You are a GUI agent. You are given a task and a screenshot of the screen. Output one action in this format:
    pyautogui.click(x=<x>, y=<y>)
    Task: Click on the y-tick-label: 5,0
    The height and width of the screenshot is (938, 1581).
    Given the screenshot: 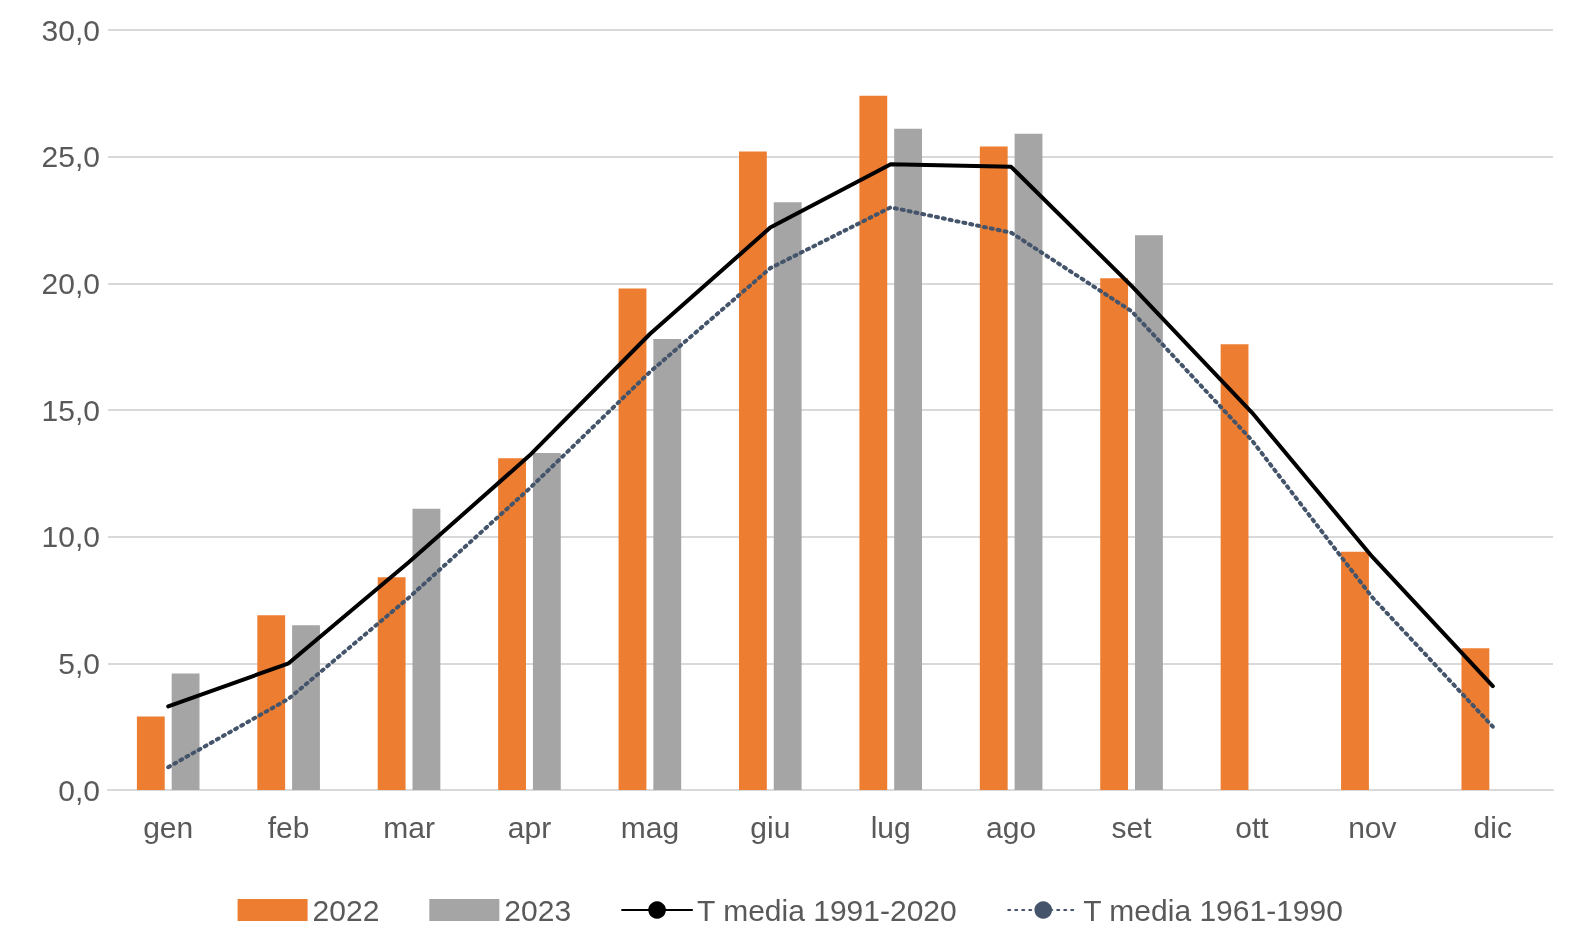 What is the action you would take?
    pyautogui.click(x=79, y=663)
    